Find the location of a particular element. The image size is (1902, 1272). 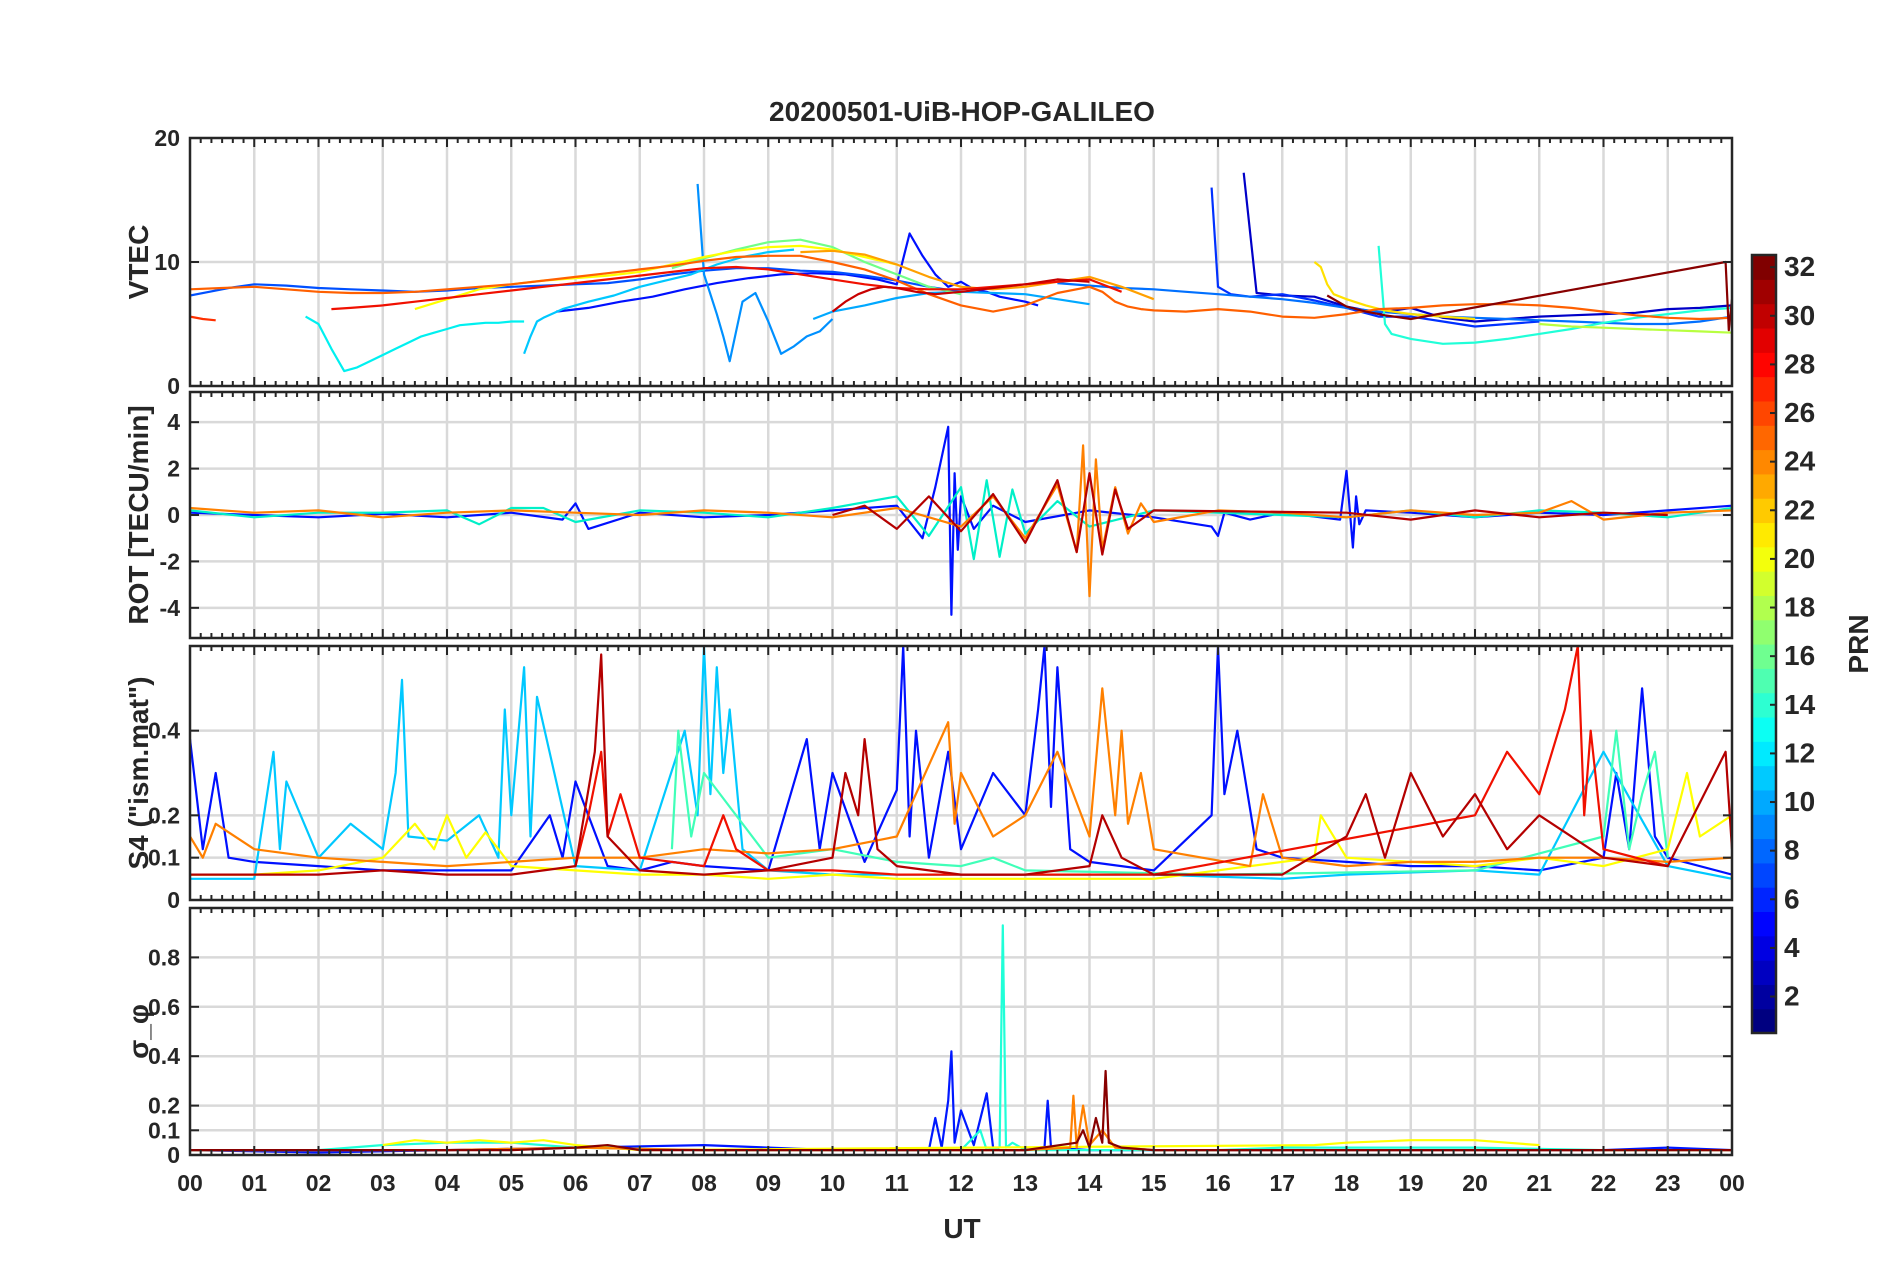

series-group-rot is located at coordinates (961, 520).